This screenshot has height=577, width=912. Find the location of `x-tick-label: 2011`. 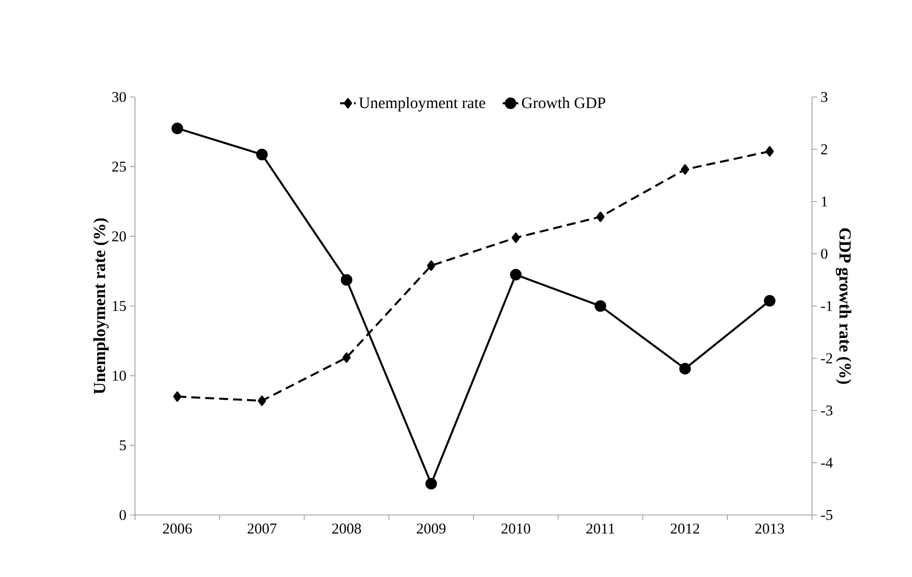

x-tick-label: 2011 is located at coordinates (600, 529).